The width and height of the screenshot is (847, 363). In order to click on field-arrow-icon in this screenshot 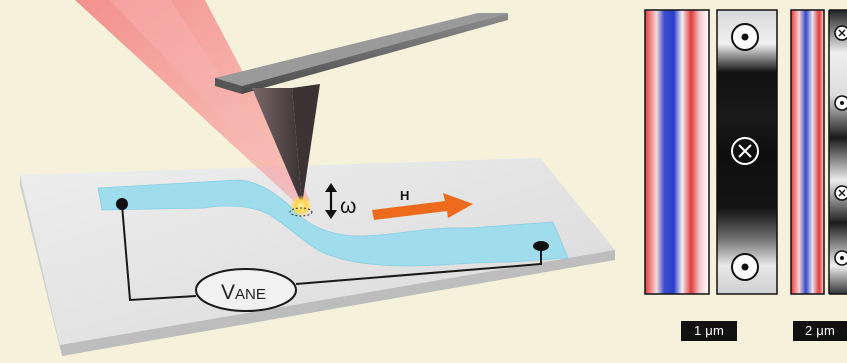, I will do `click(422, 206)`.